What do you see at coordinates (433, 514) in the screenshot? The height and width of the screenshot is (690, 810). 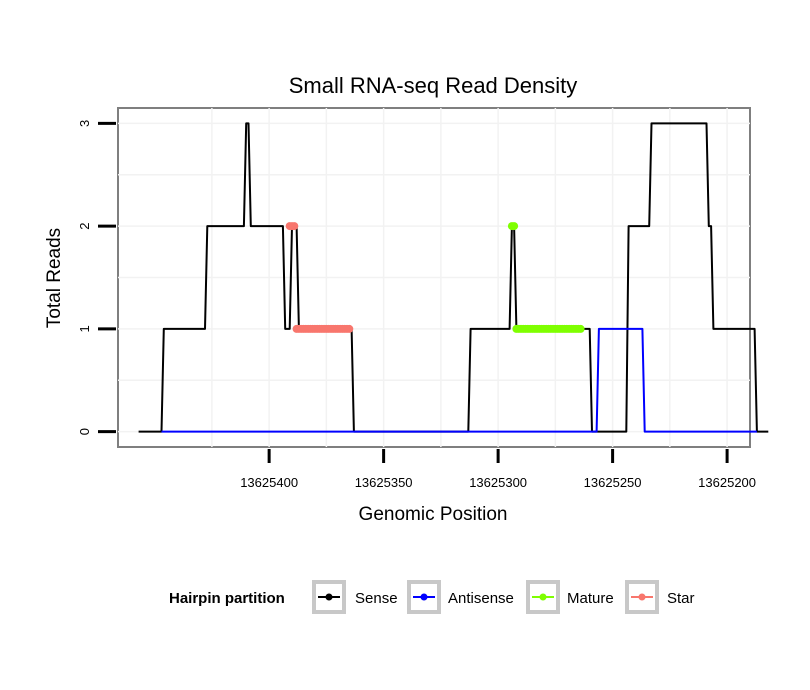 I see `x-axis-title: Genomic Position` at bounding box center [433, 514].